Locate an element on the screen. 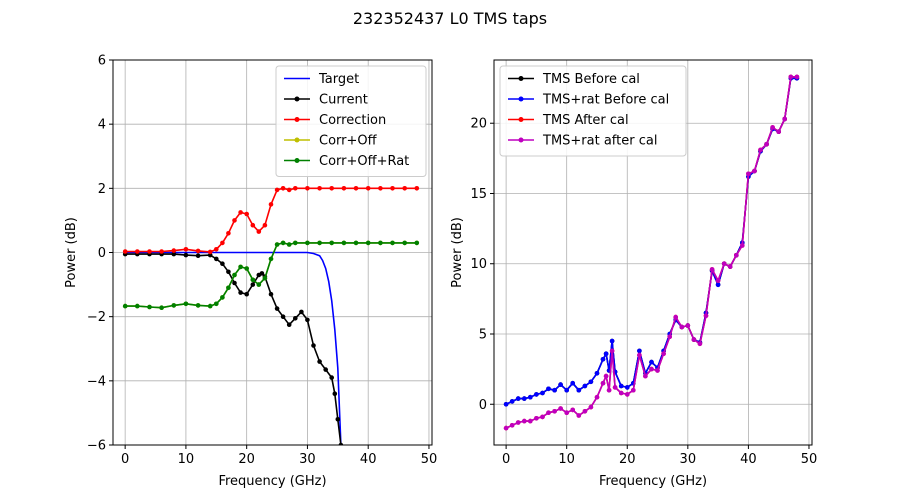  legend-marker-tms-after-cal is located at coordinates (521, 119).